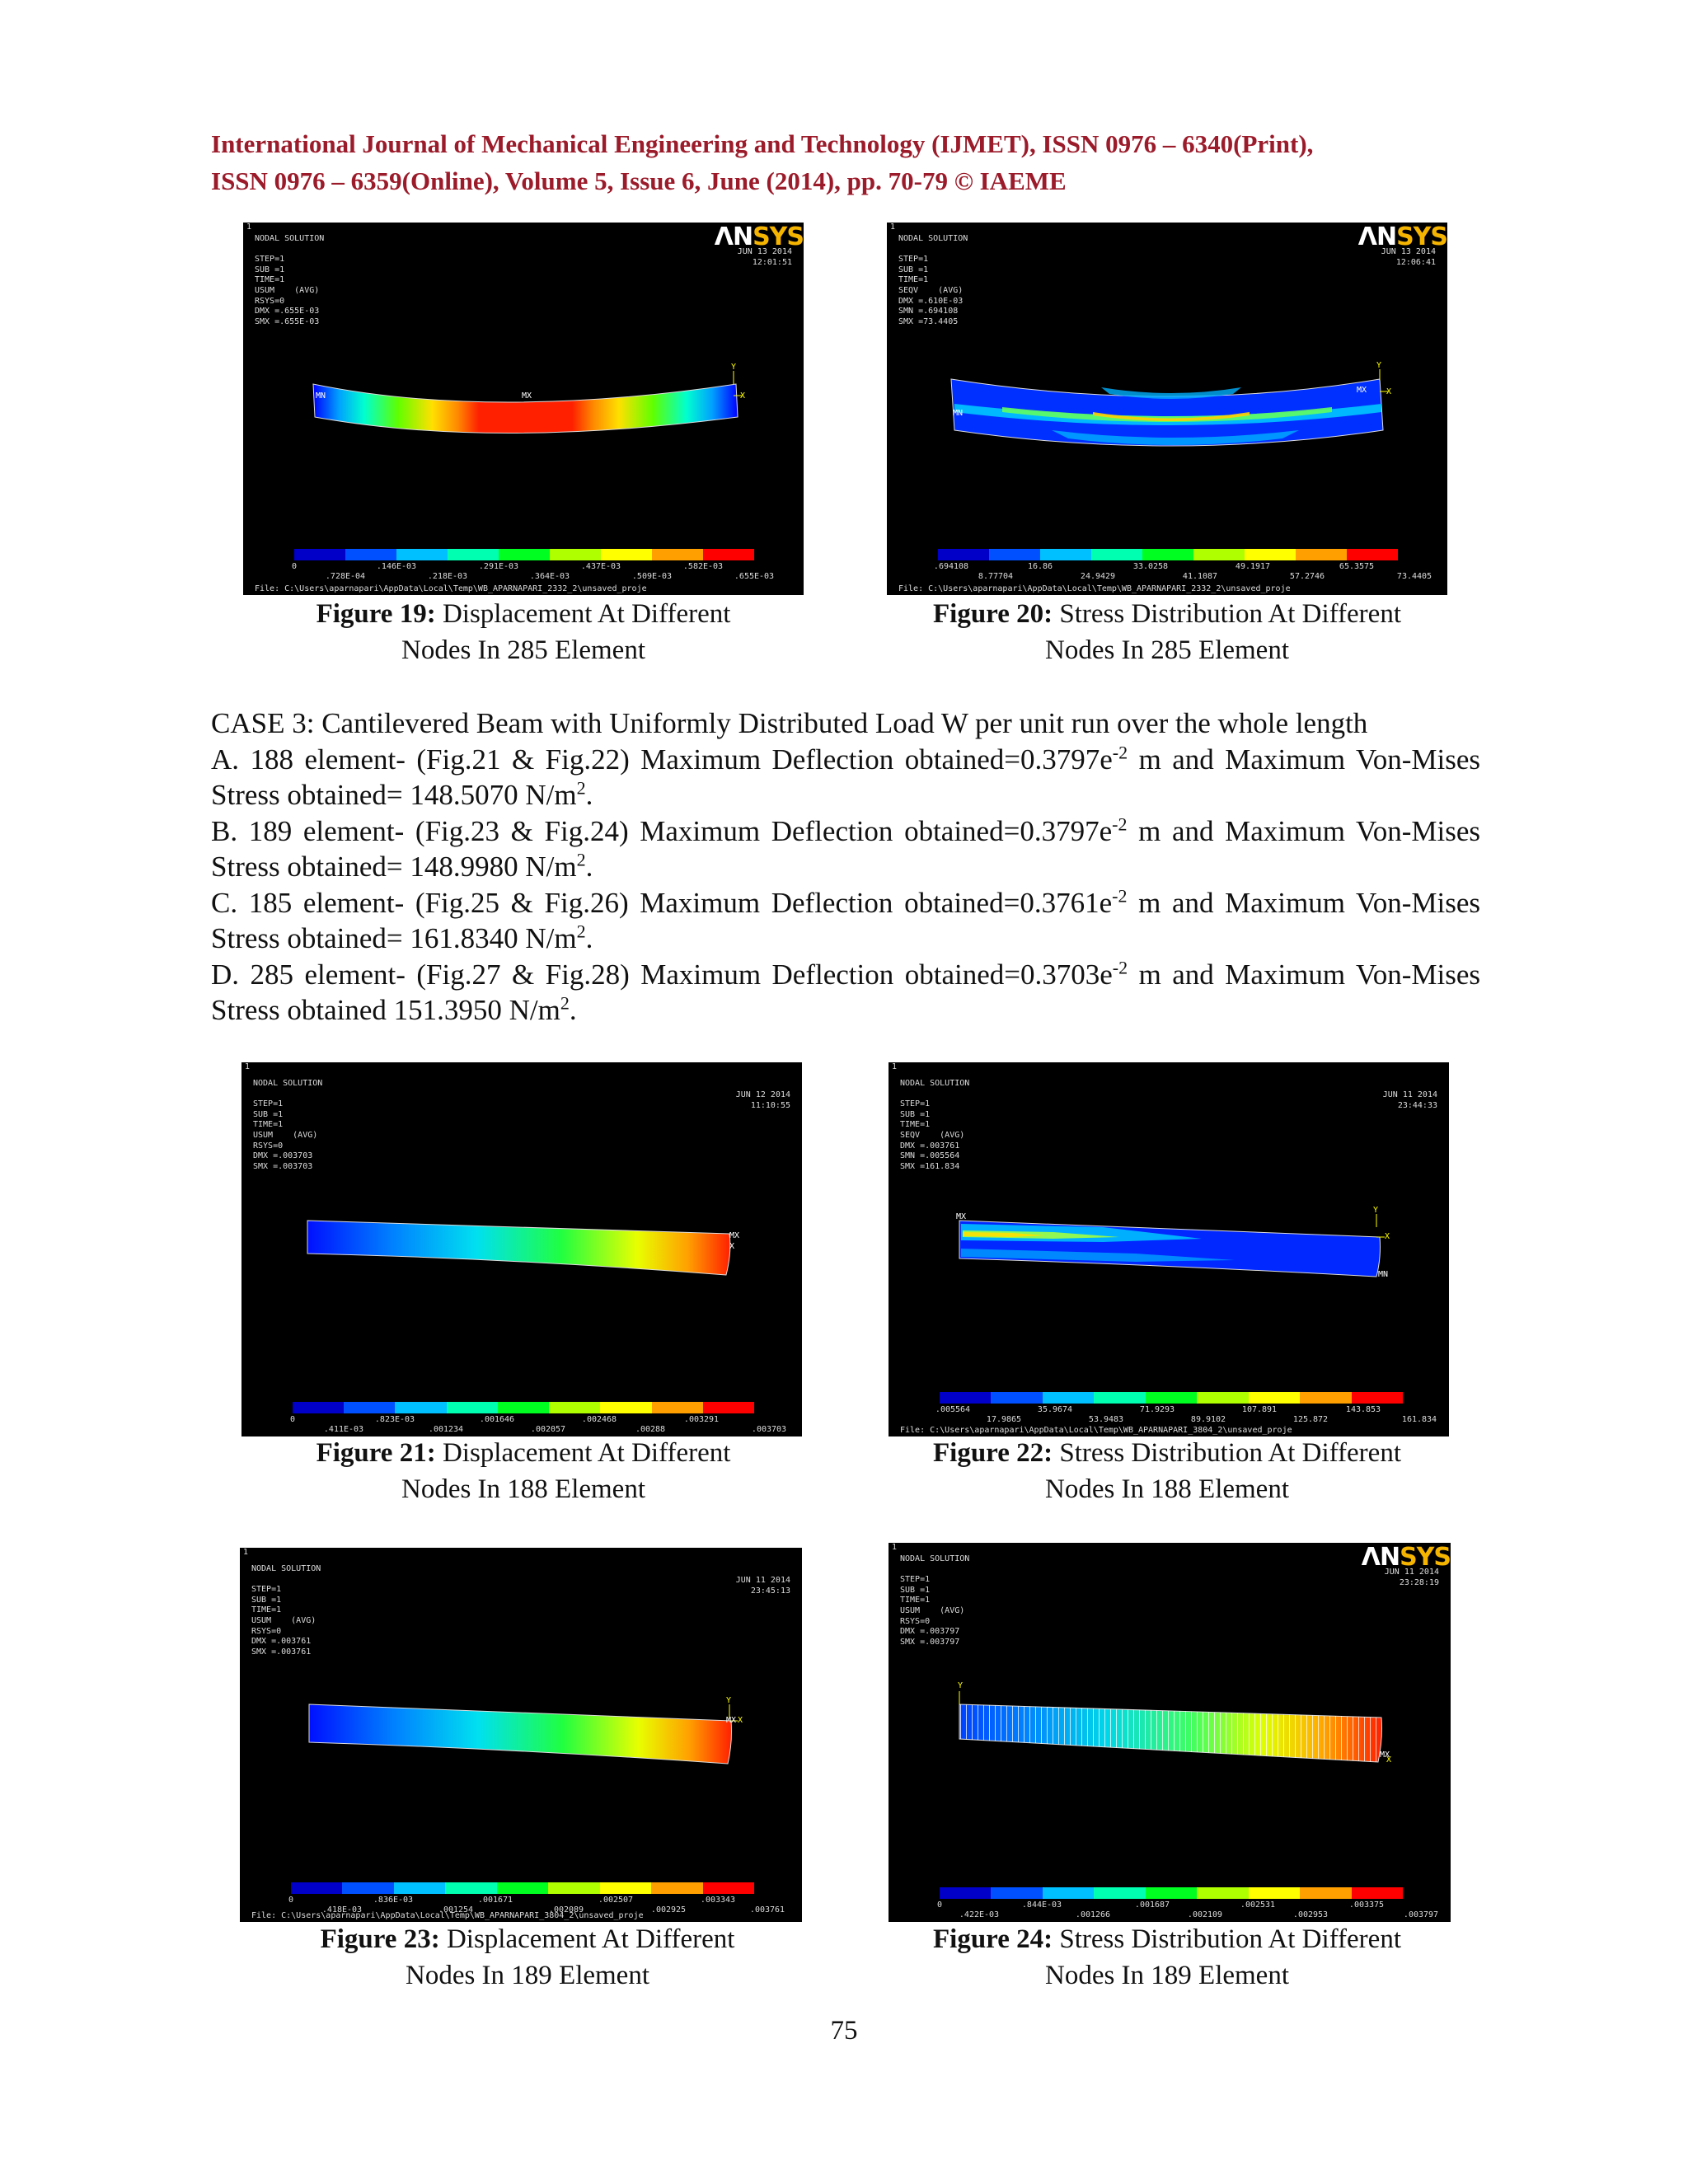 This screenshot has width=1688, height=2184. What do you see at coordinates (993, 1453) in the screenshot?
I see `caption-label: Figure 22:` at bounding box center [993, 1453].